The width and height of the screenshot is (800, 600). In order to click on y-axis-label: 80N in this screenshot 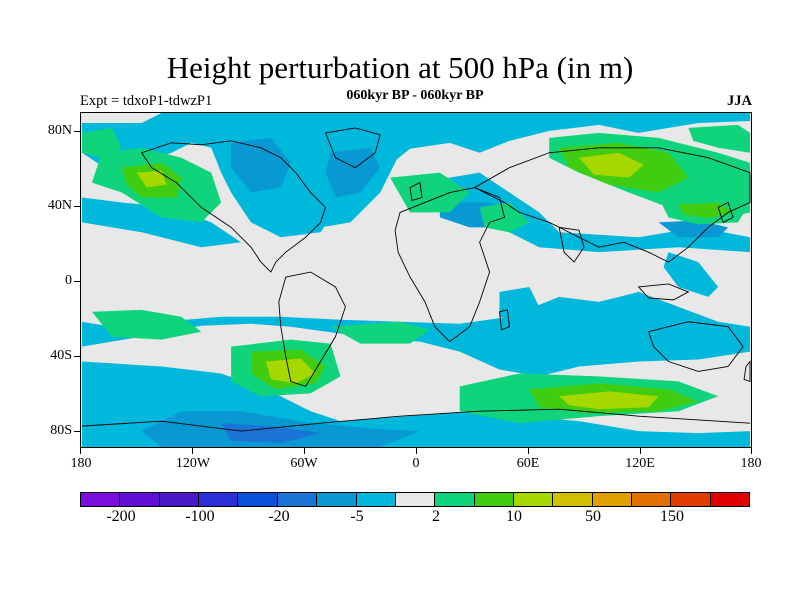, I will do `click(59, 130)`.